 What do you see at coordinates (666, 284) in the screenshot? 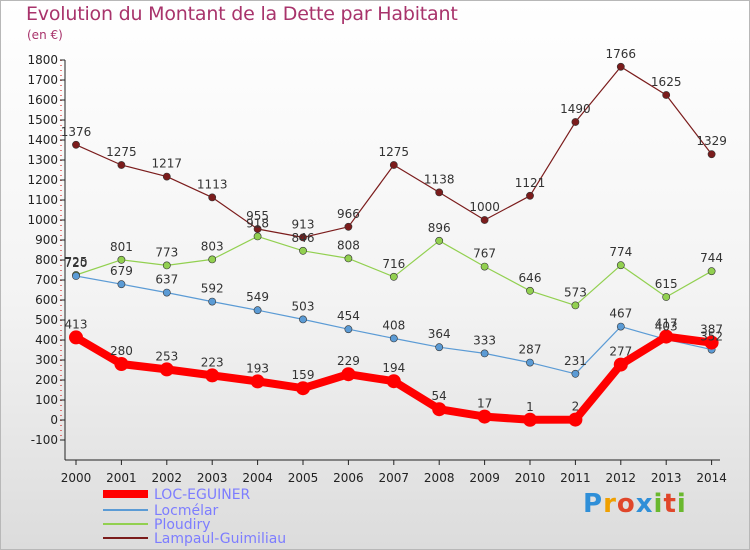
I see `data-label: 615` at bounding box center [666, 284].